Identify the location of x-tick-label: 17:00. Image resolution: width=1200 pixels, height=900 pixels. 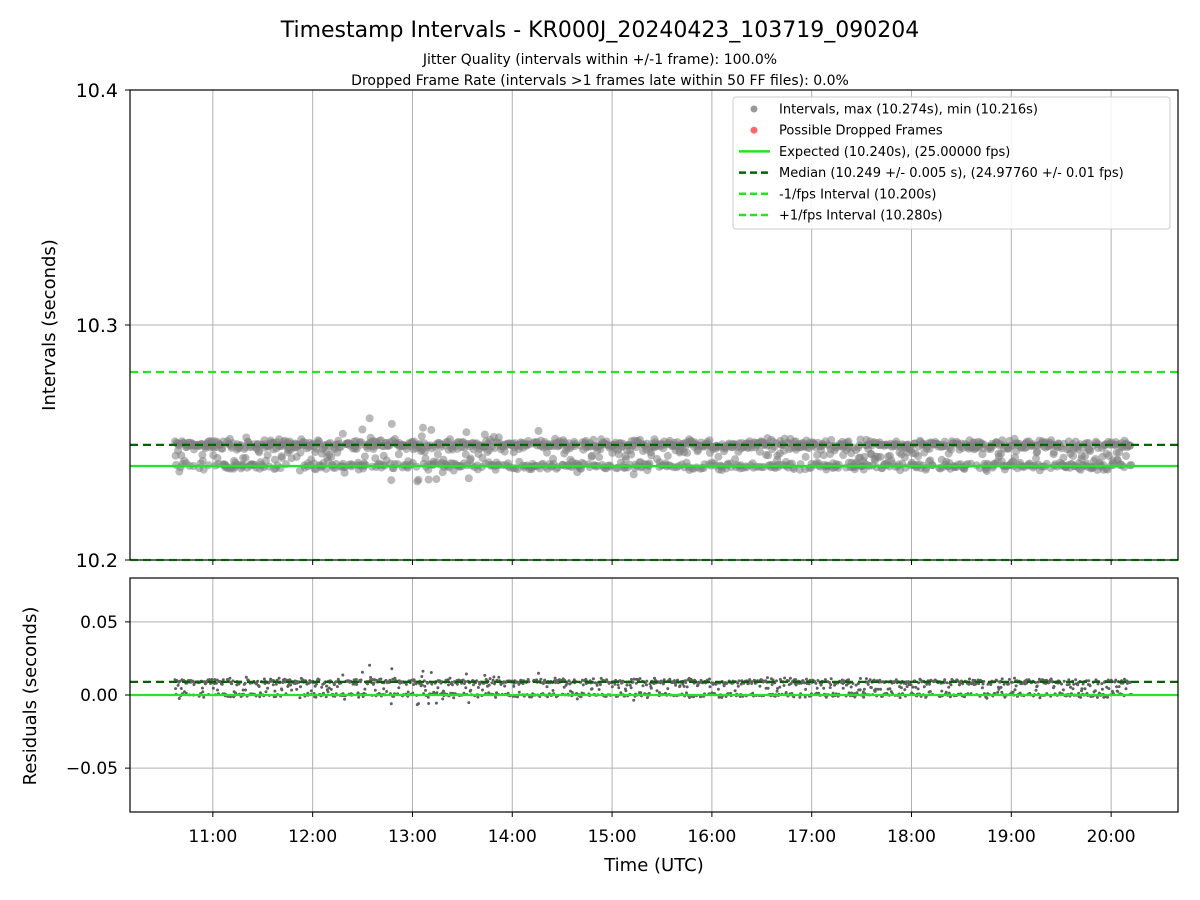
(811, 837).